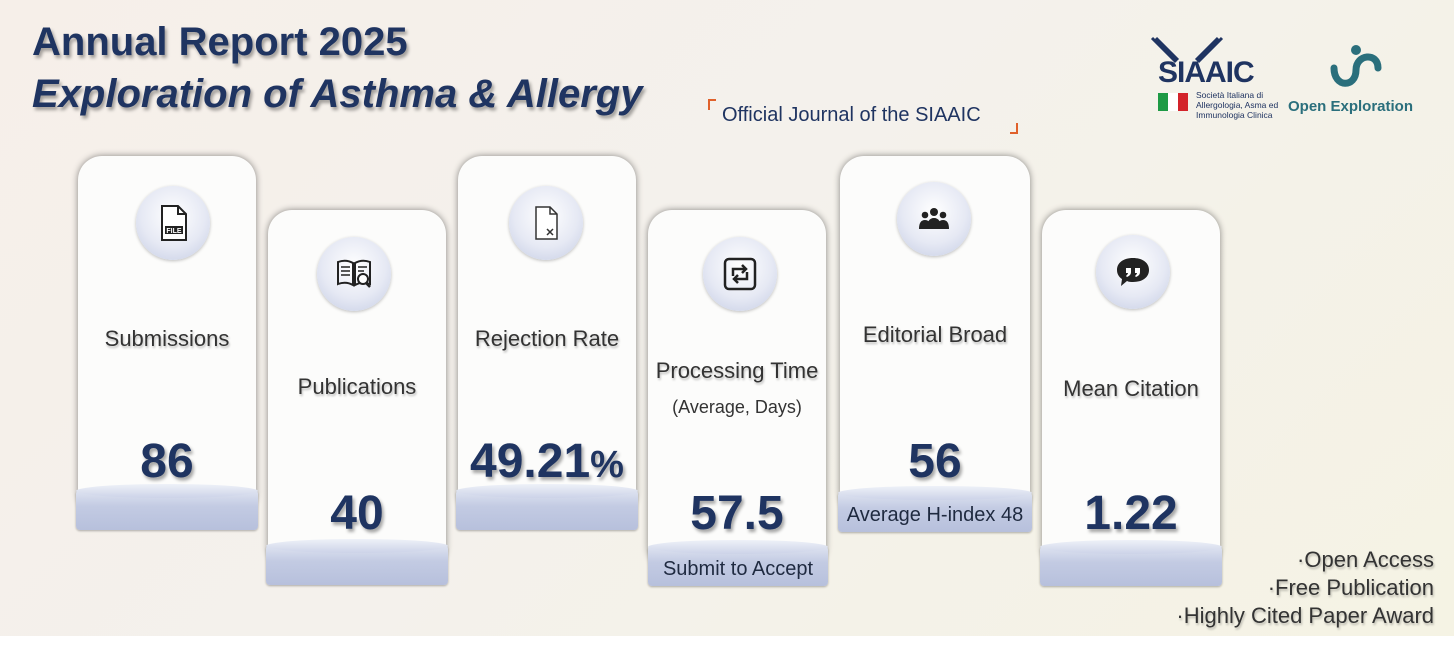 This screenshot has height=648, width=1454. I want to click on book-search-icon, so click(354, 273).